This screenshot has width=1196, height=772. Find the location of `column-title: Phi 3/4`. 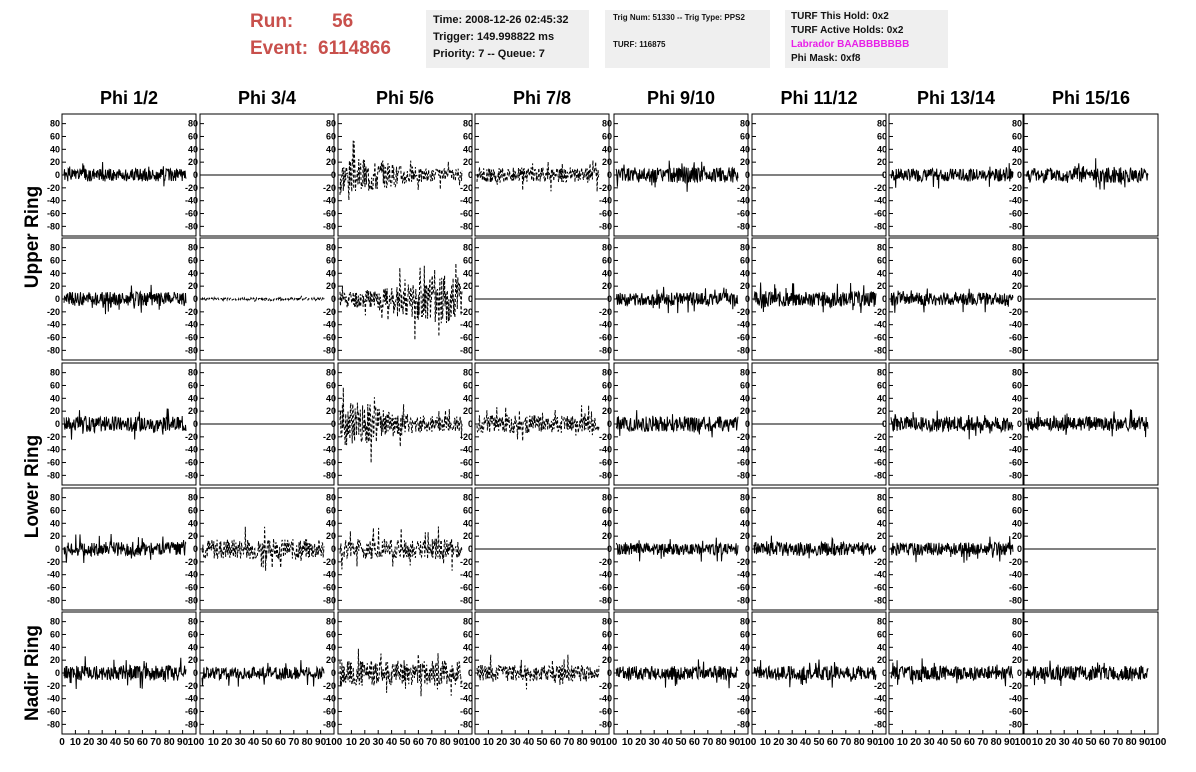

column-title: Phi 3/4 is located at coordinates (267, 98).